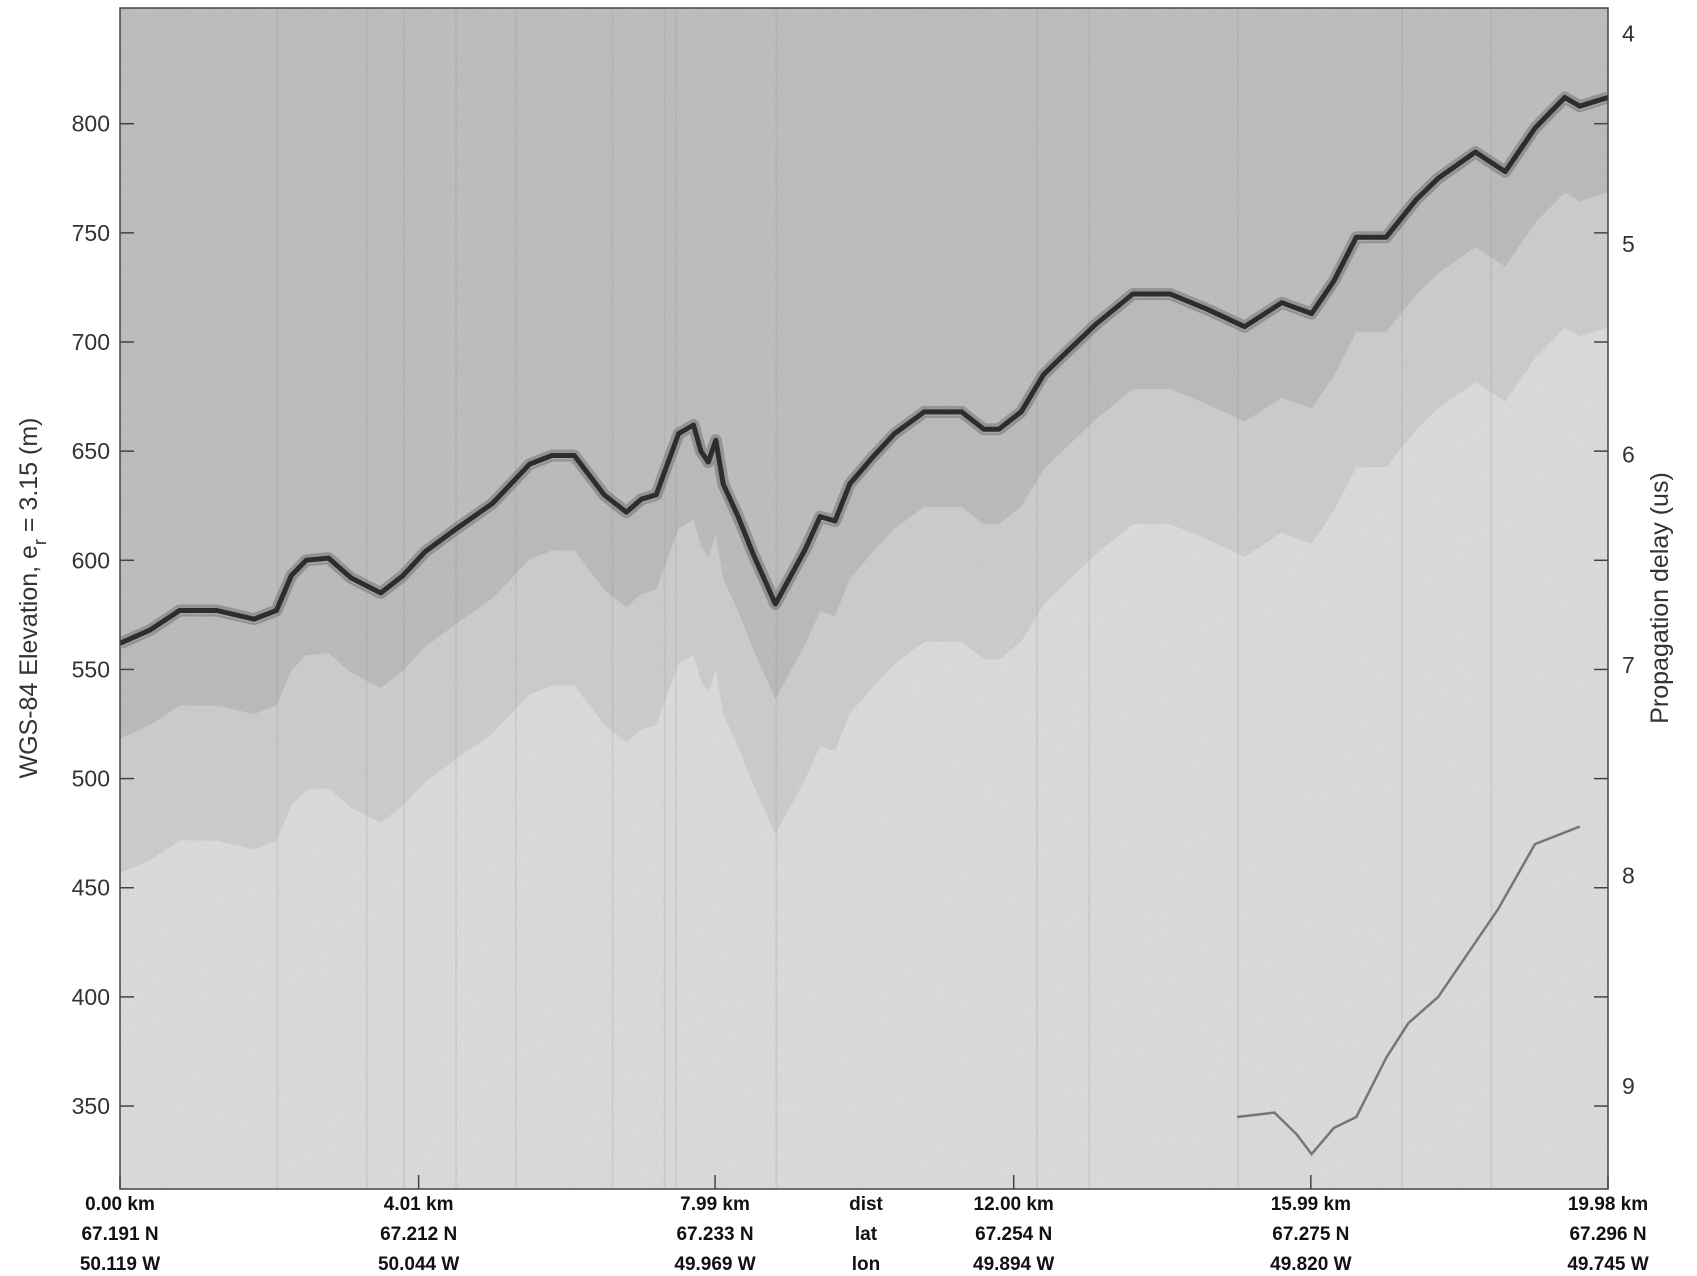 The width and height of the screenshot is (1697, 1276). What do you see at coordinates (40, 542) in the screenshot?
I see `left-axis-subscript: r` at bounding box center [40, 542].